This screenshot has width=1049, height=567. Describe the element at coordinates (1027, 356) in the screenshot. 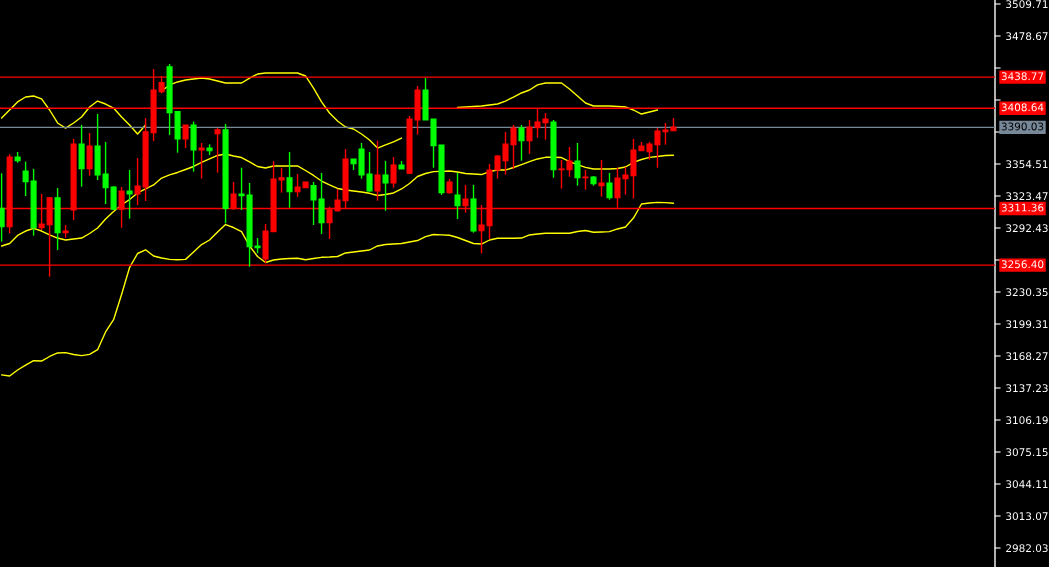

I see `y-tick-label: 3168.27` at that location.